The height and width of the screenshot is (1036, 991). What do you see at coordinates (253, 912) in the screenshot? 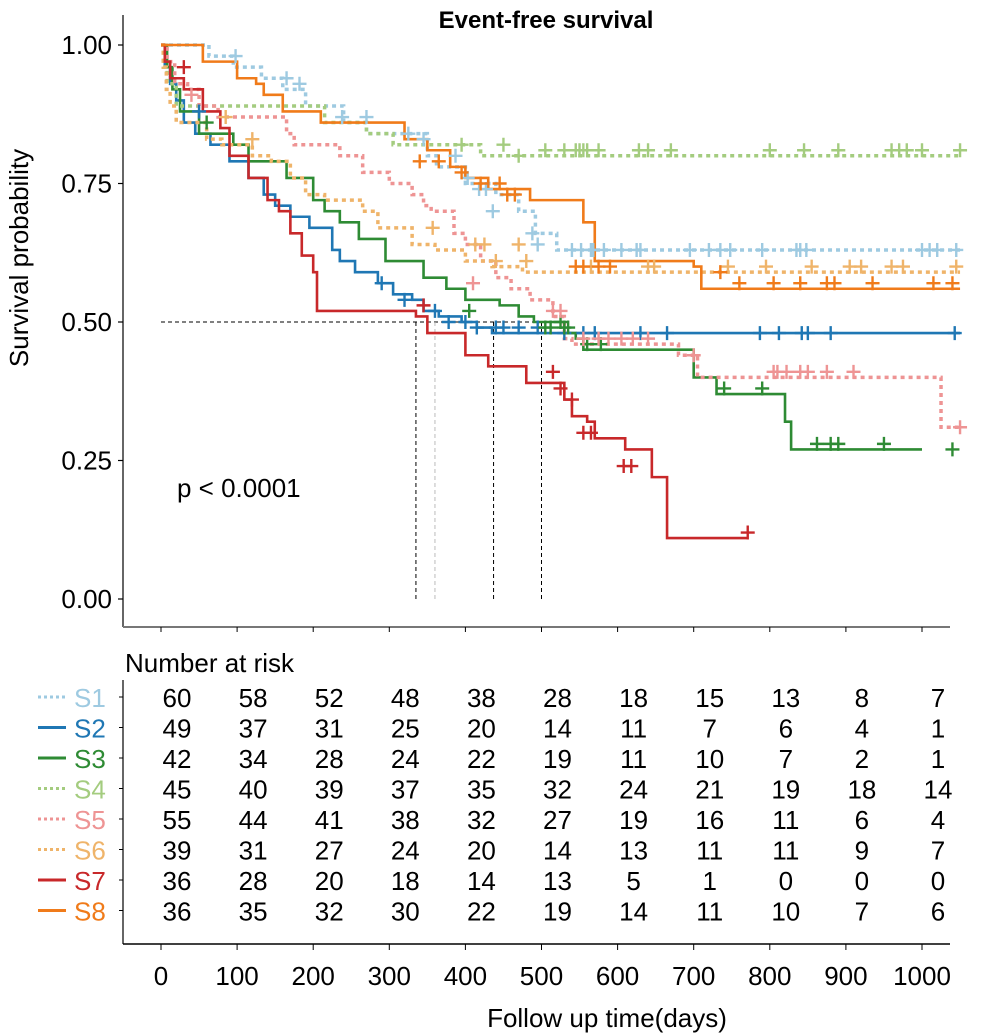
I see `risk-cell: 35` at bounding box center [253, 912].